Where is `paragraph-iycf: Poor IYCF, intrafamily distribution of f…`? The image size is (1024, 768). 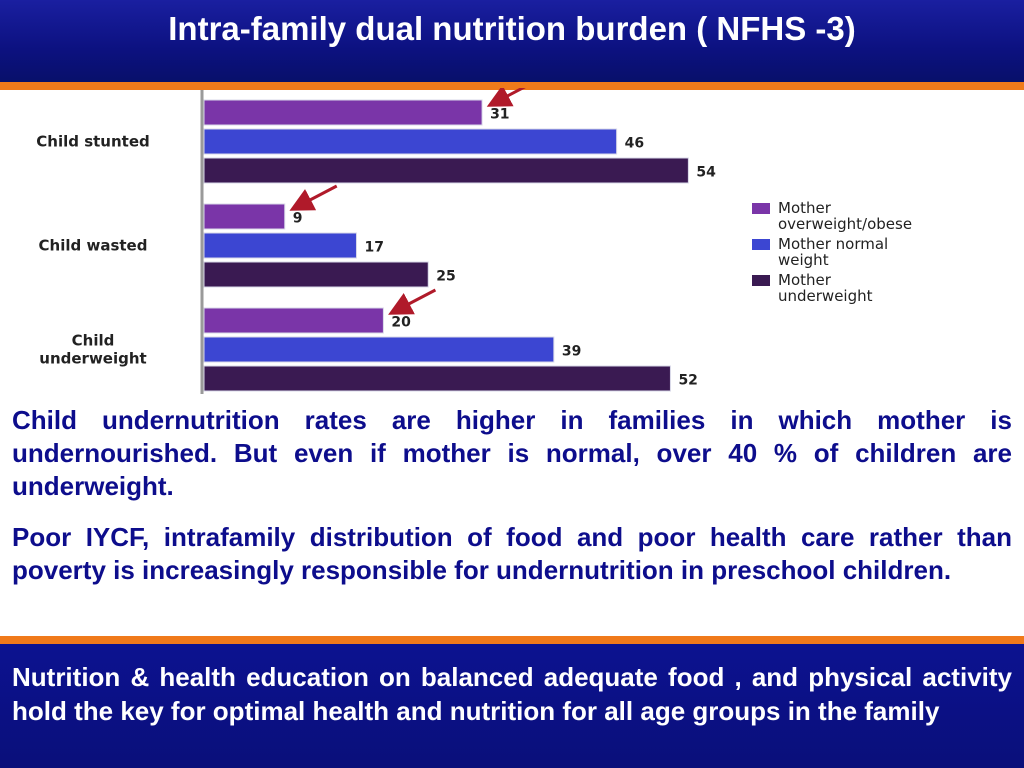
paragraph-iycf: Poor IYCF, intrafamily distribution of f… is located at coordinates (512, 553).